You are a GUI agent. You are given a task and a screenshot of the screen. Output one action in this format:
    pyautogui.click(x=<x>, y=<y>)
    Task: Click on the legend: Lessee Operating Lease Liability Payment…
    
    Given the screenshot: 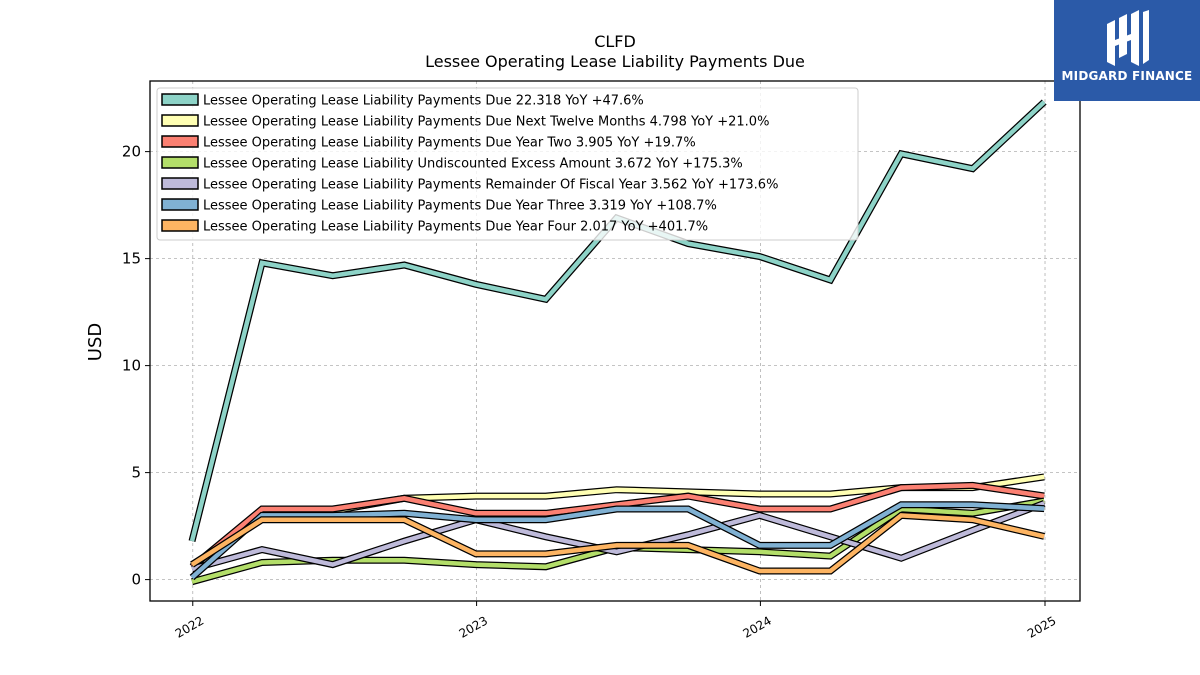 What is the action you would take?
    pyautogui.click(x=507, y=164)
    